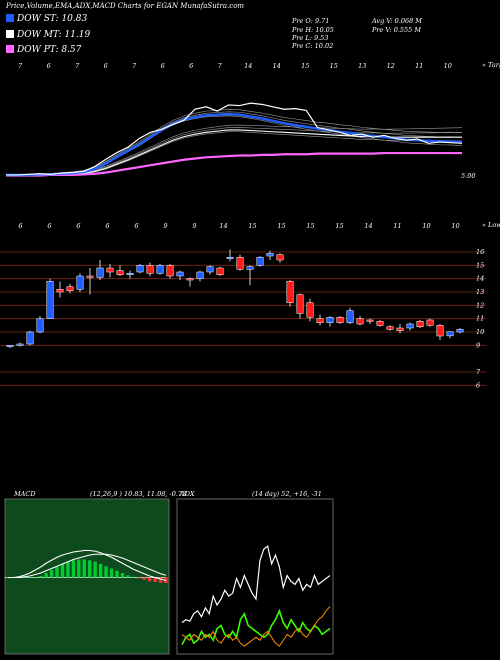  I want to click on legend-swatch-pt, so click(10, 49).